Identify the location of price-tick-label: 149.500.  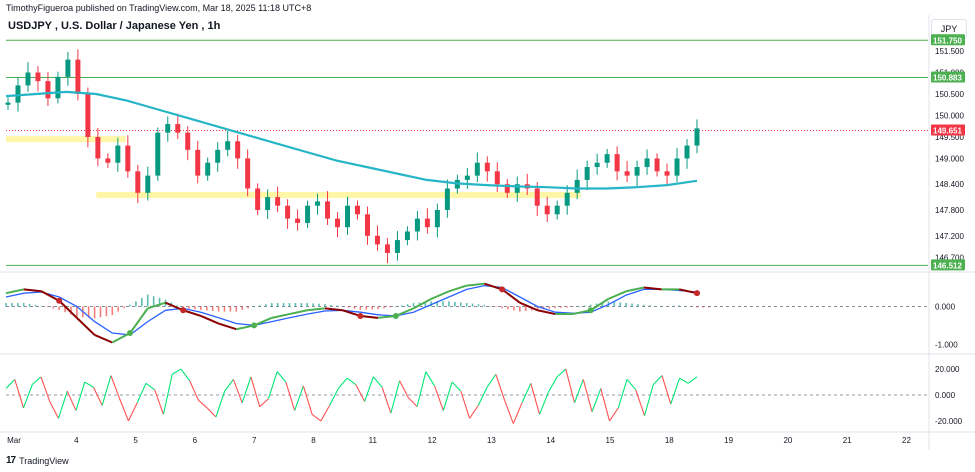
(949, 137).